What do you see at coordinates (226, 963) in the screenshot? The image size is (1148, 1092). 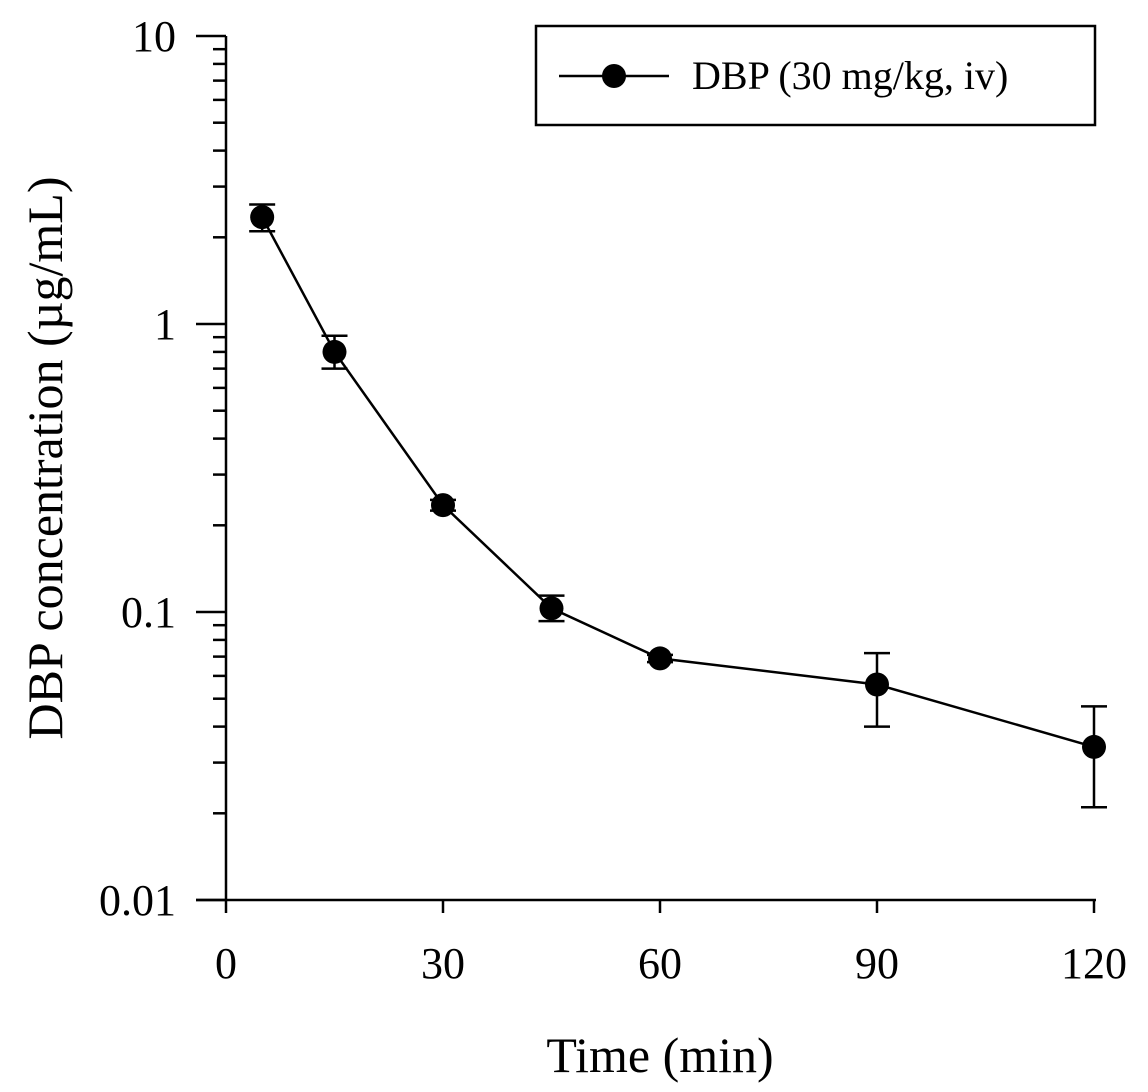 I see `x-tick-label: 0` at bounding box center [226, 963].